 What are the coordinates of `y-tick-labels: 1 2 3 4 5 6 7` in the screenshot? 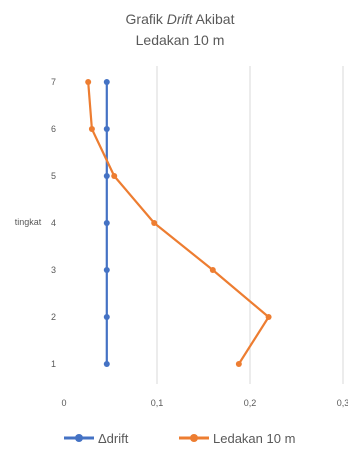 It's located at (53, 223).